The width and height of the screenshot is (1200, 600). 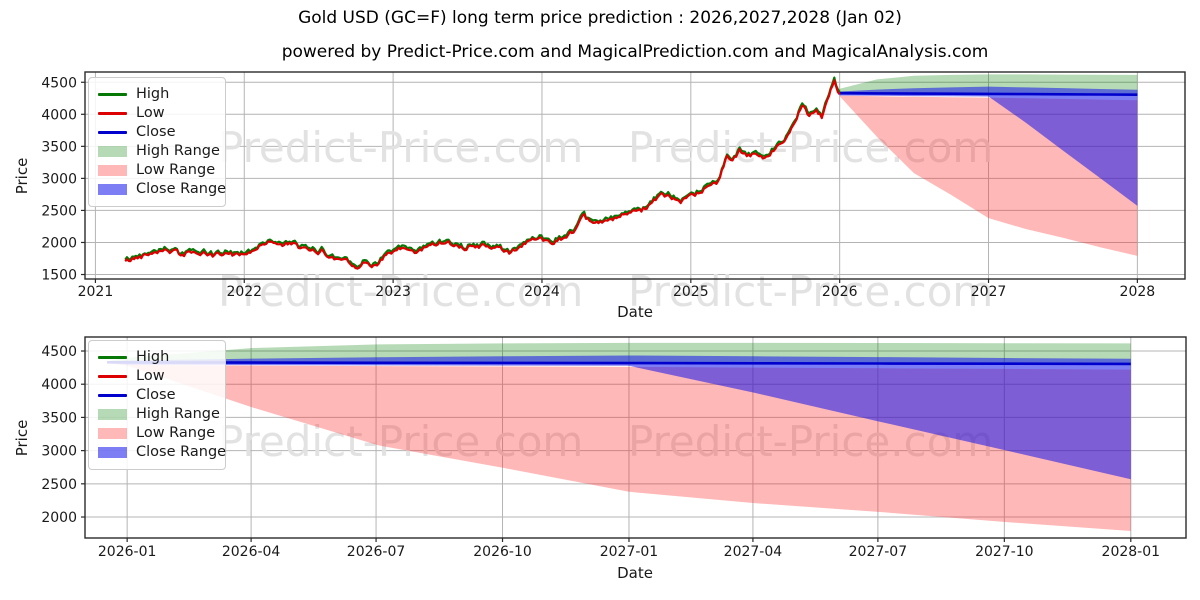 I want to click on x-tick-label: 2026-04, so click(x=251, y=552).